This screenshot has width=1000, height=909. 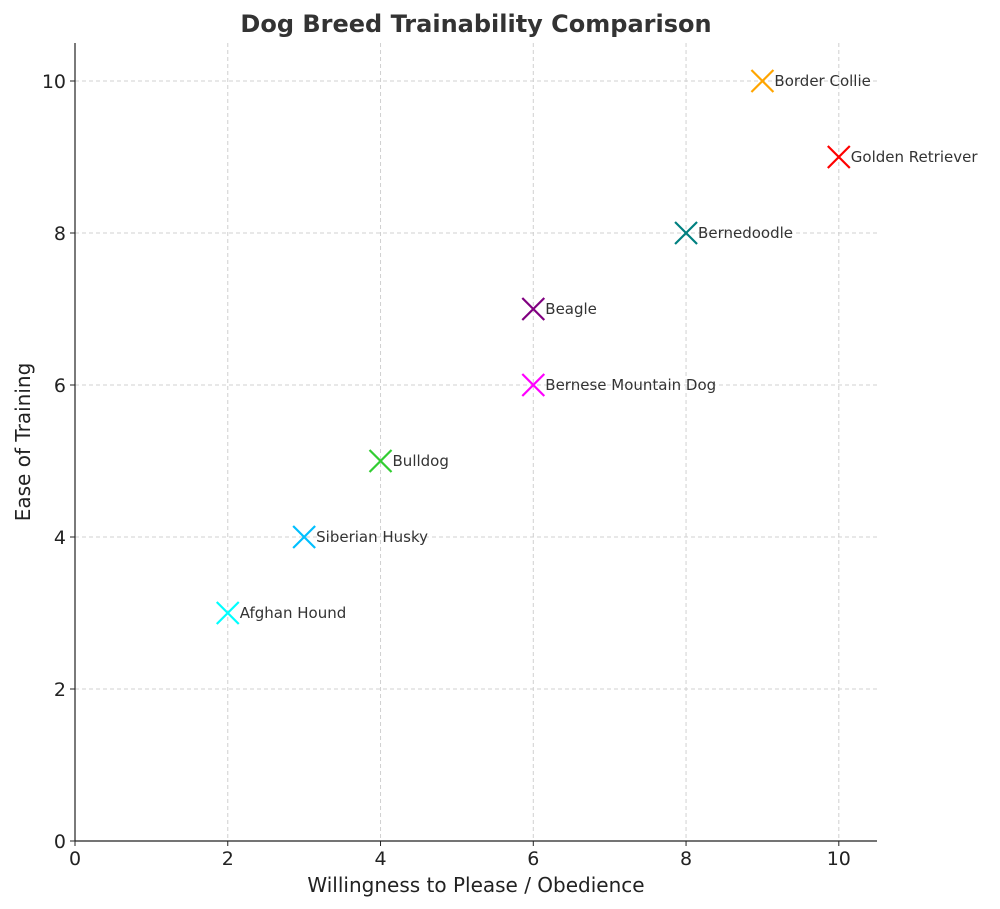 I want to click on point-label: Bulldog, so click(x=421, y=461).